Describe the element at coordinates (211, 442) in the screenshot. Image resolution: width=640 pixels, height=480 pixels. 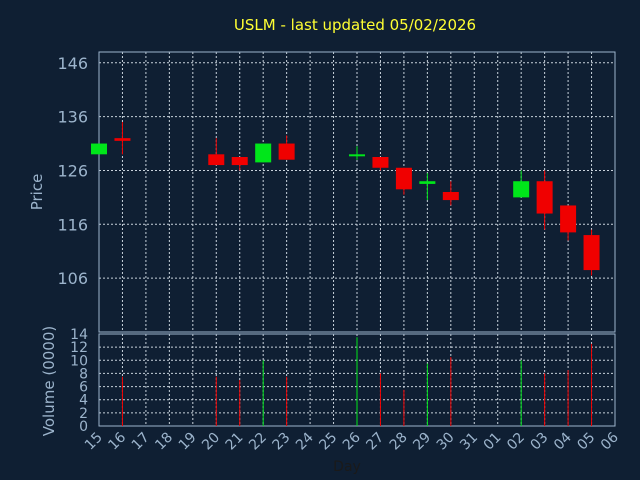
I see `day-tick-label: 20` at that location.